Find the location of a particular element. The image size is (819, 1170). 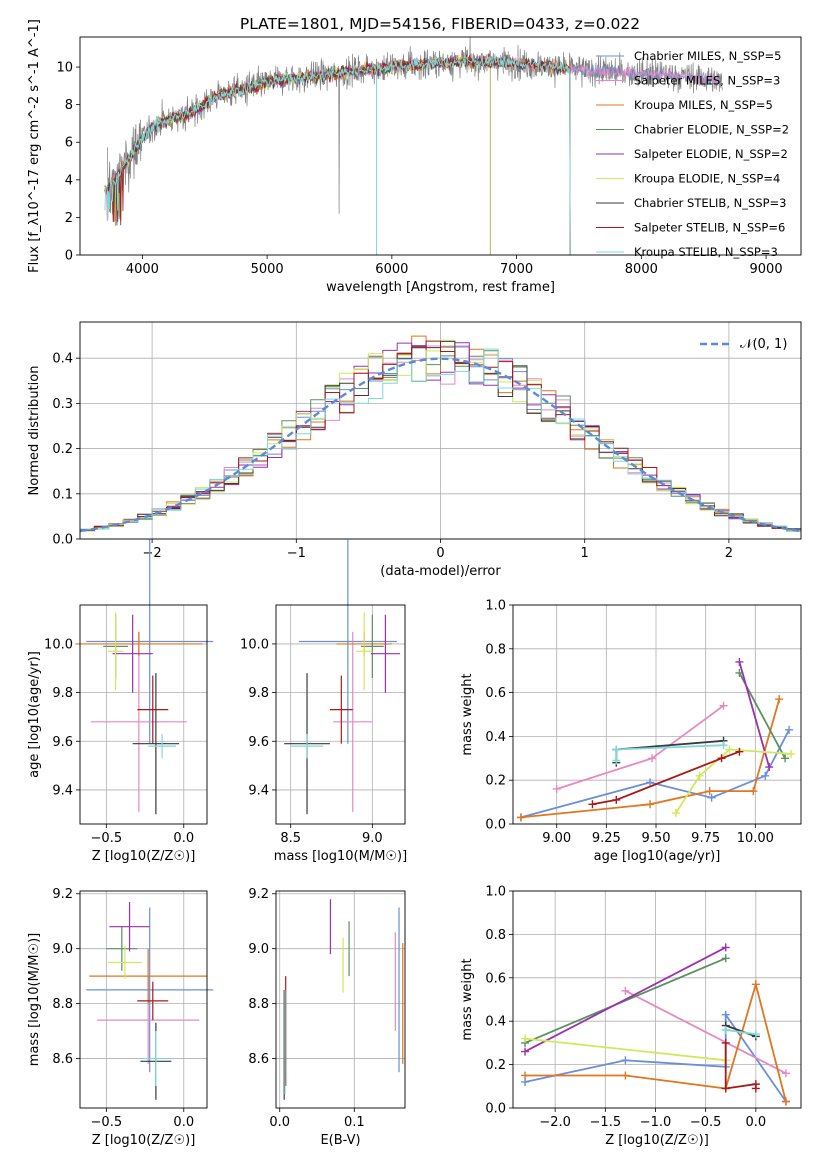

model-spectrum-salpeter_miles is located at coordinates (412, 137).